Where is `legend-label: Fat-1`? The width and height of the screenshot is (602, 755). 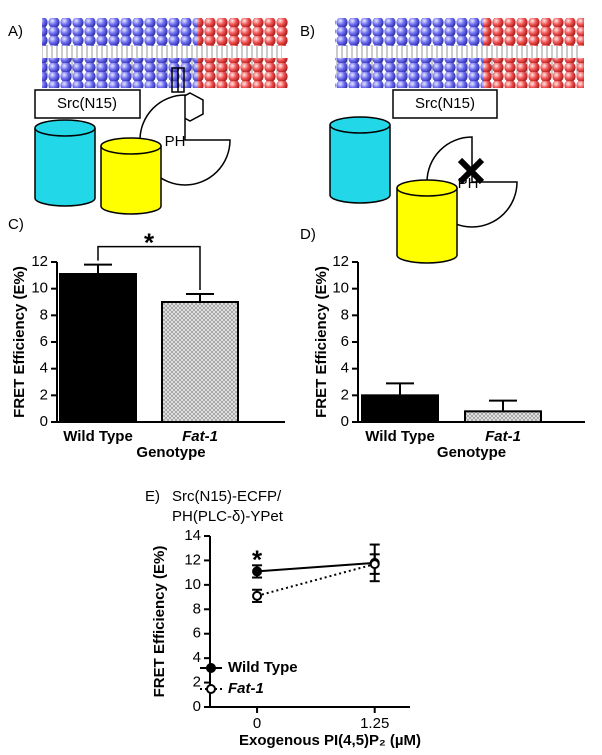
legend-label: Fat-1 is located at coordinates (246, 688).